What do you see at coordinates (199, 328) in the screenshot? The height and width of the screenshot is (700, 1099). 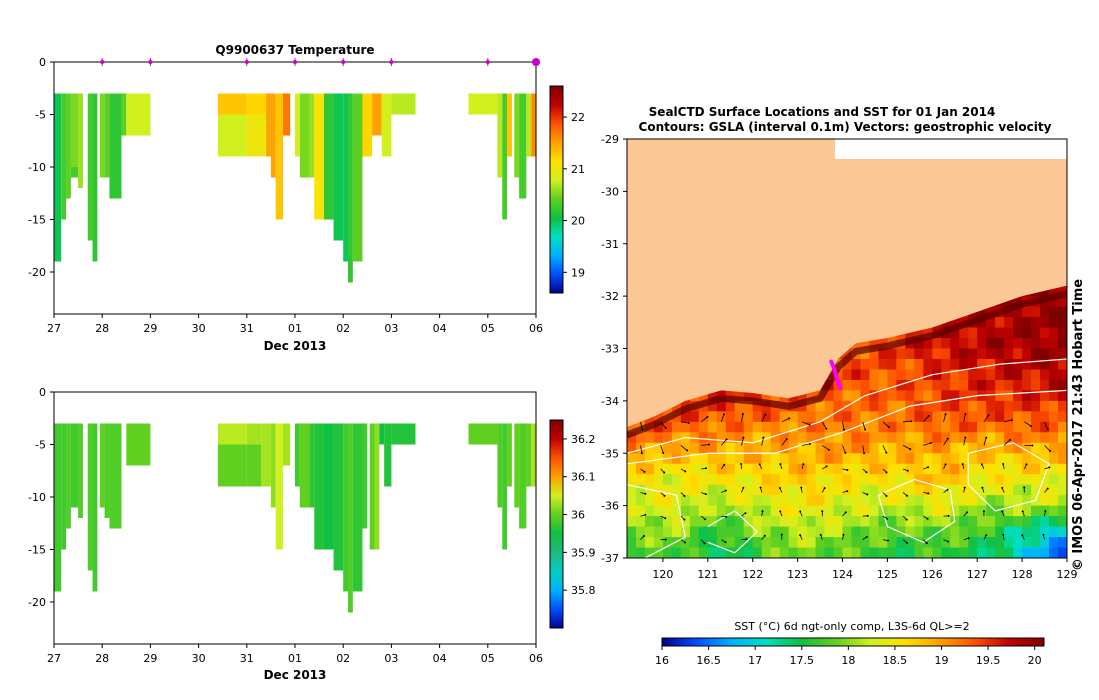 I see `x-tick-label: 30` at bounding box center [199, 328].